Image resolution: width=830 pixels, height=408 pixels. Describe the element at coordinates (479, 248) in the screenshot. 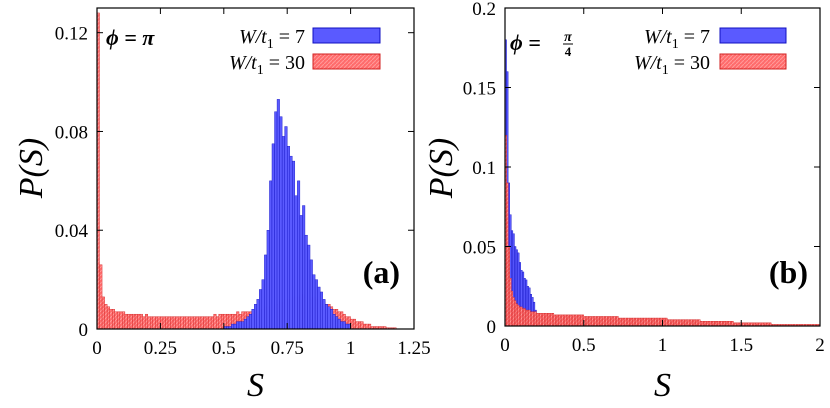

I see `y-tick-label: 0.05` at that location.